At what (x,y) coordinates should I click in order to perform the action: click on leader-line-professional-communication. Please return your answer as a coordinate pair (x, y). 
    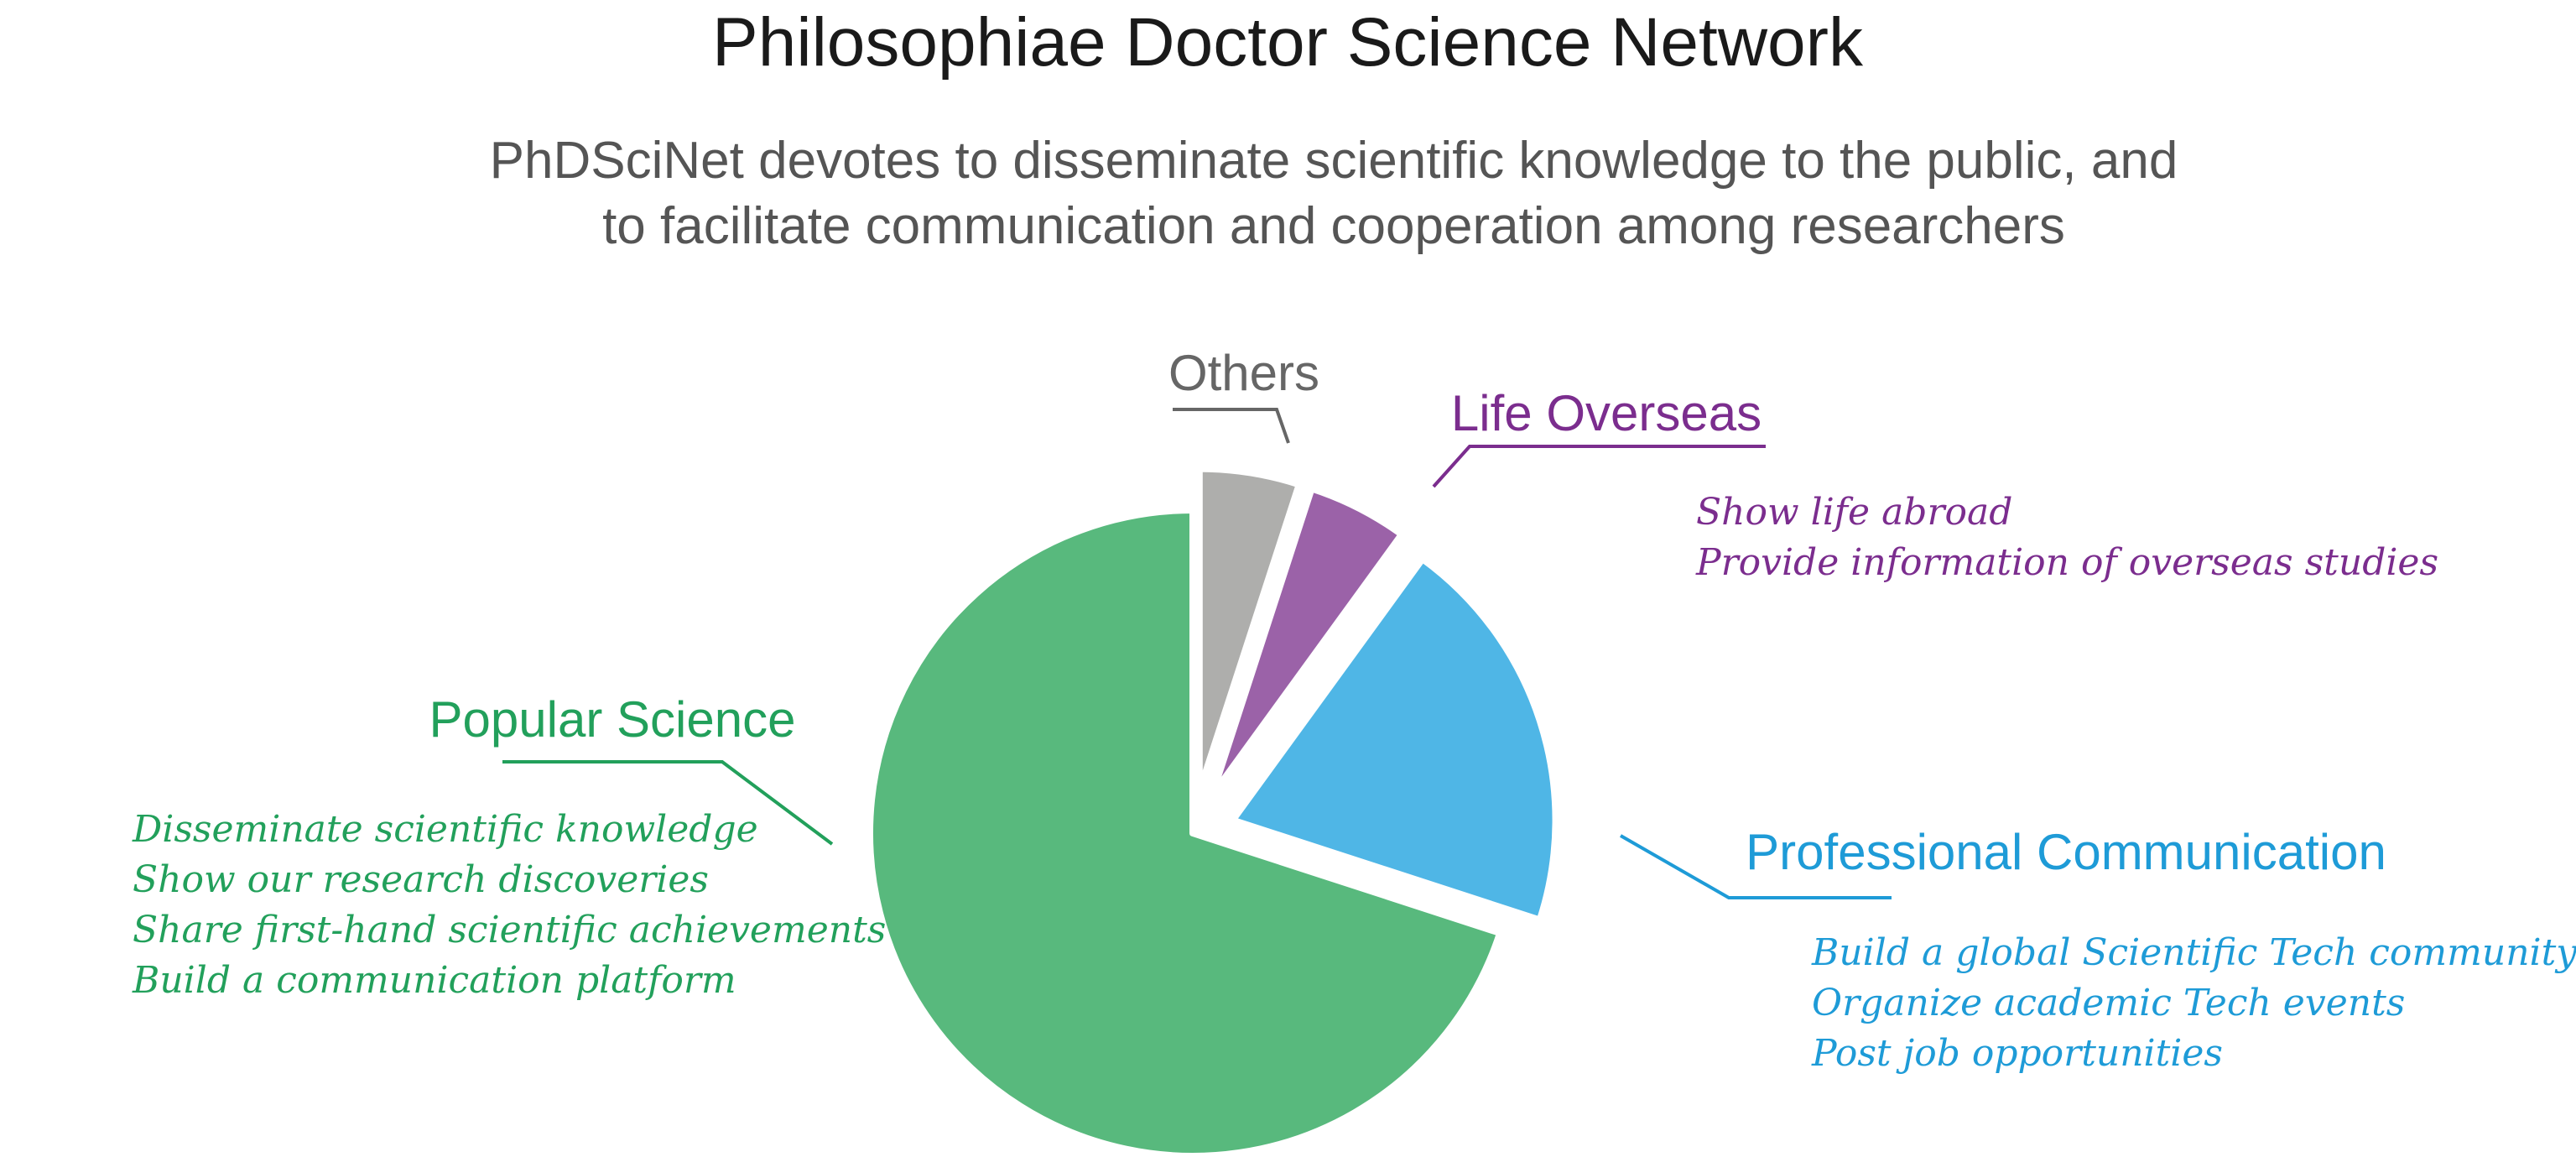
    Looking at the image, I should click on (1756, 866).